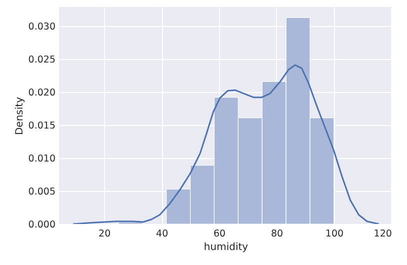 Image resolution: width=407 pixels, height=265 pixels. I want to click on y-tick-label: 0.020, so click(42, 93).